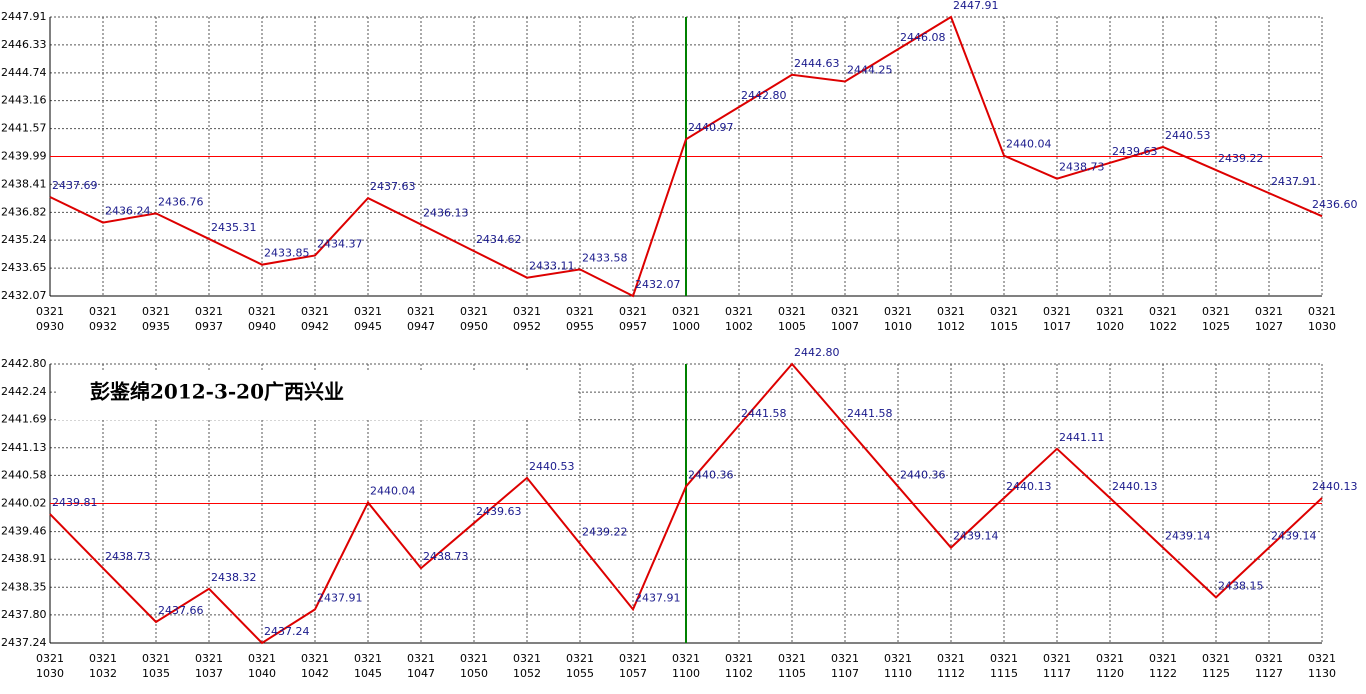  Describe the element at coordinates (287, 253) in the screenshot. I see `value-label: 2433.85` at that location.